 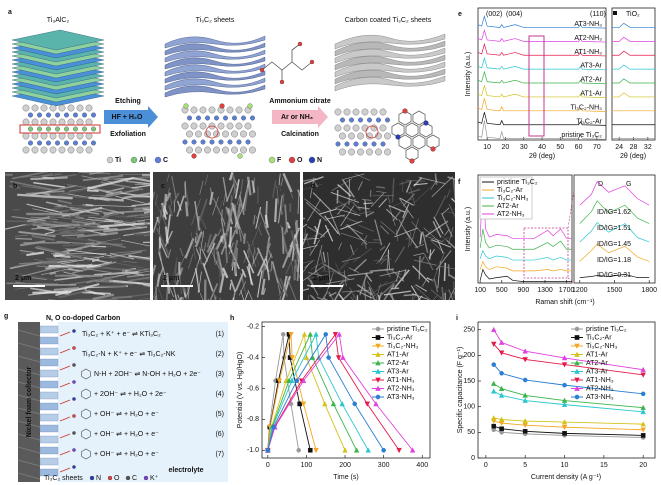 What do you see at coordinates (219, 394) in the screenshot?
I see `equation-number: (4)` at bounding box center [219, 394].